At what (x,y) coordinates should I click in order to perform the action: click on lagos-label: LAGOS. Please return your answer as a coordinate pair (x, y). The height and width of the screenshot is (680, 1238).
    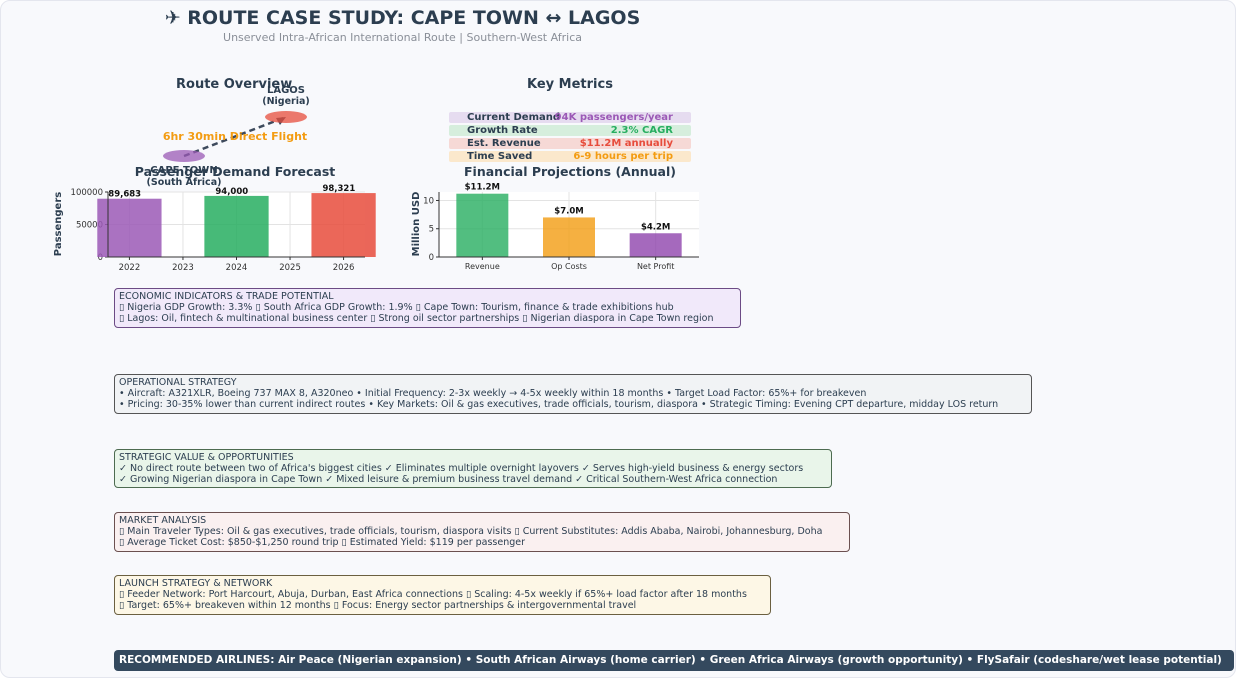
    Looking at the image, I should click on (286, 90).